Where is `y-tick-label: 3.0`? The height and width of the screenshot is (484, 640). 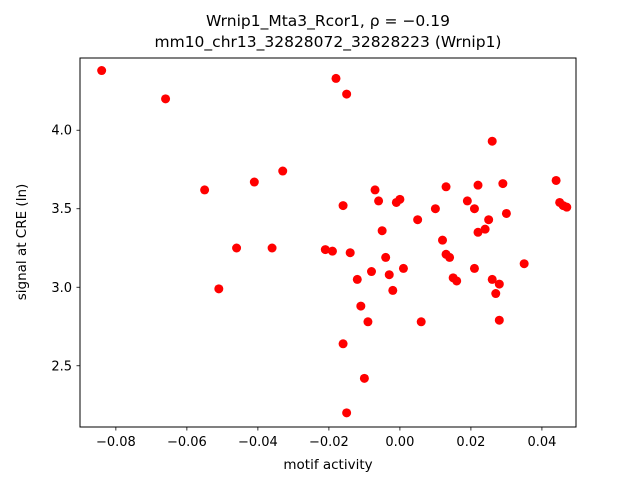 y-tick-label: 3.0 is located at coordinates (61, 288).